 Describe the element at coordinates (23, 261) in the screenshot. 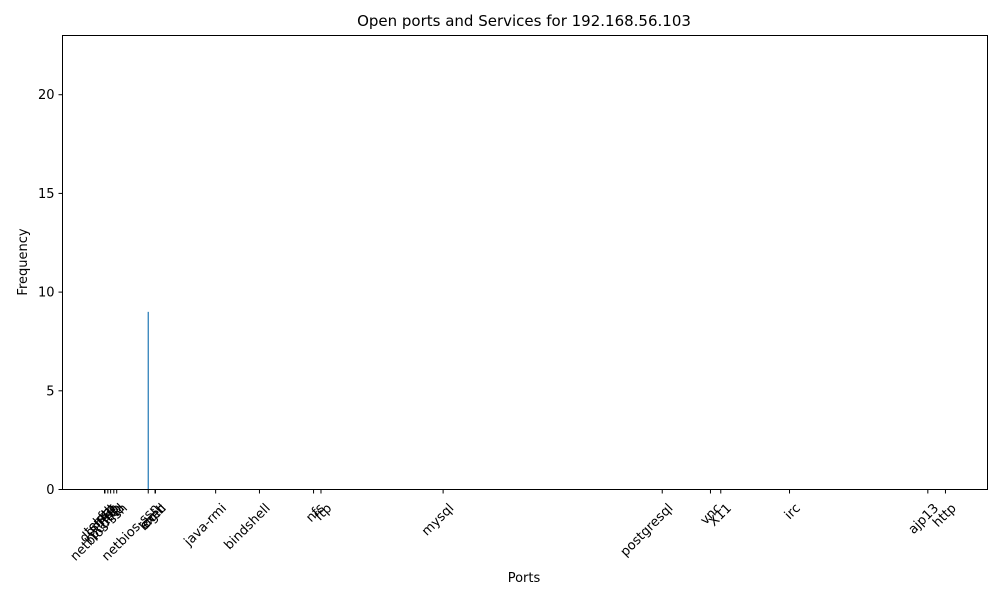

I see `y-axis-label: Frequency` at that location.